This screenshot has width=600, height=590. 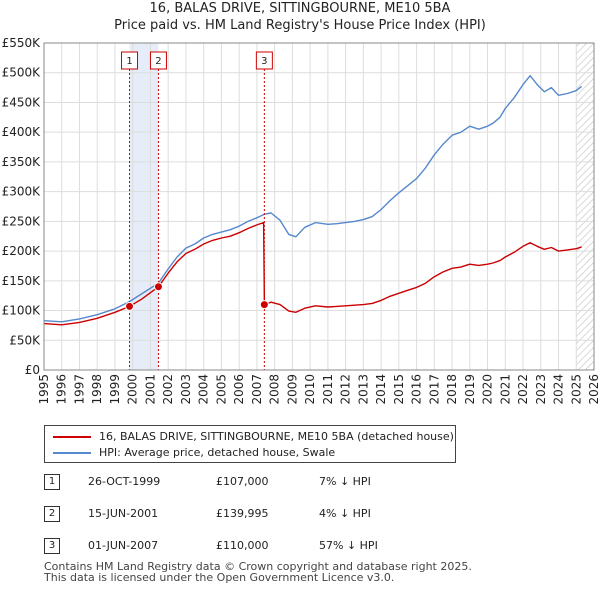 I want to click on x-tick-label: 2010, so click(x=310, y=389).